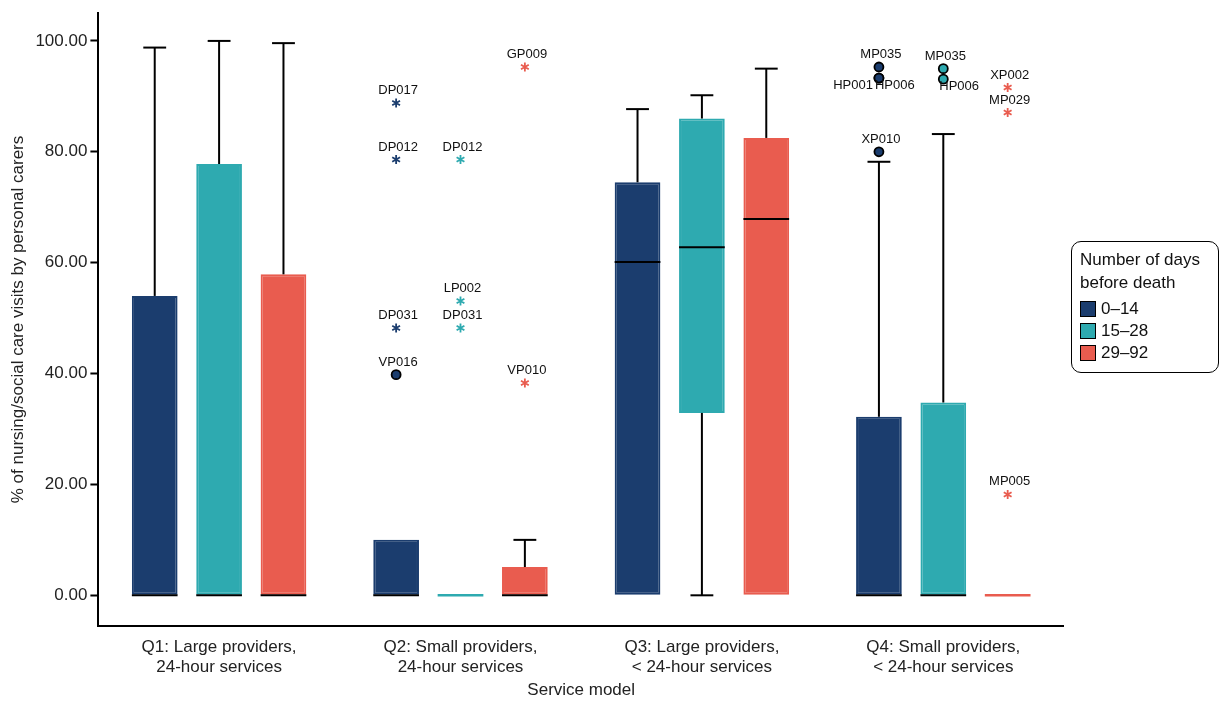 The width and height of the screenshot is (1219, 705). I want to click on annotation: XP010, so click(881, 138).